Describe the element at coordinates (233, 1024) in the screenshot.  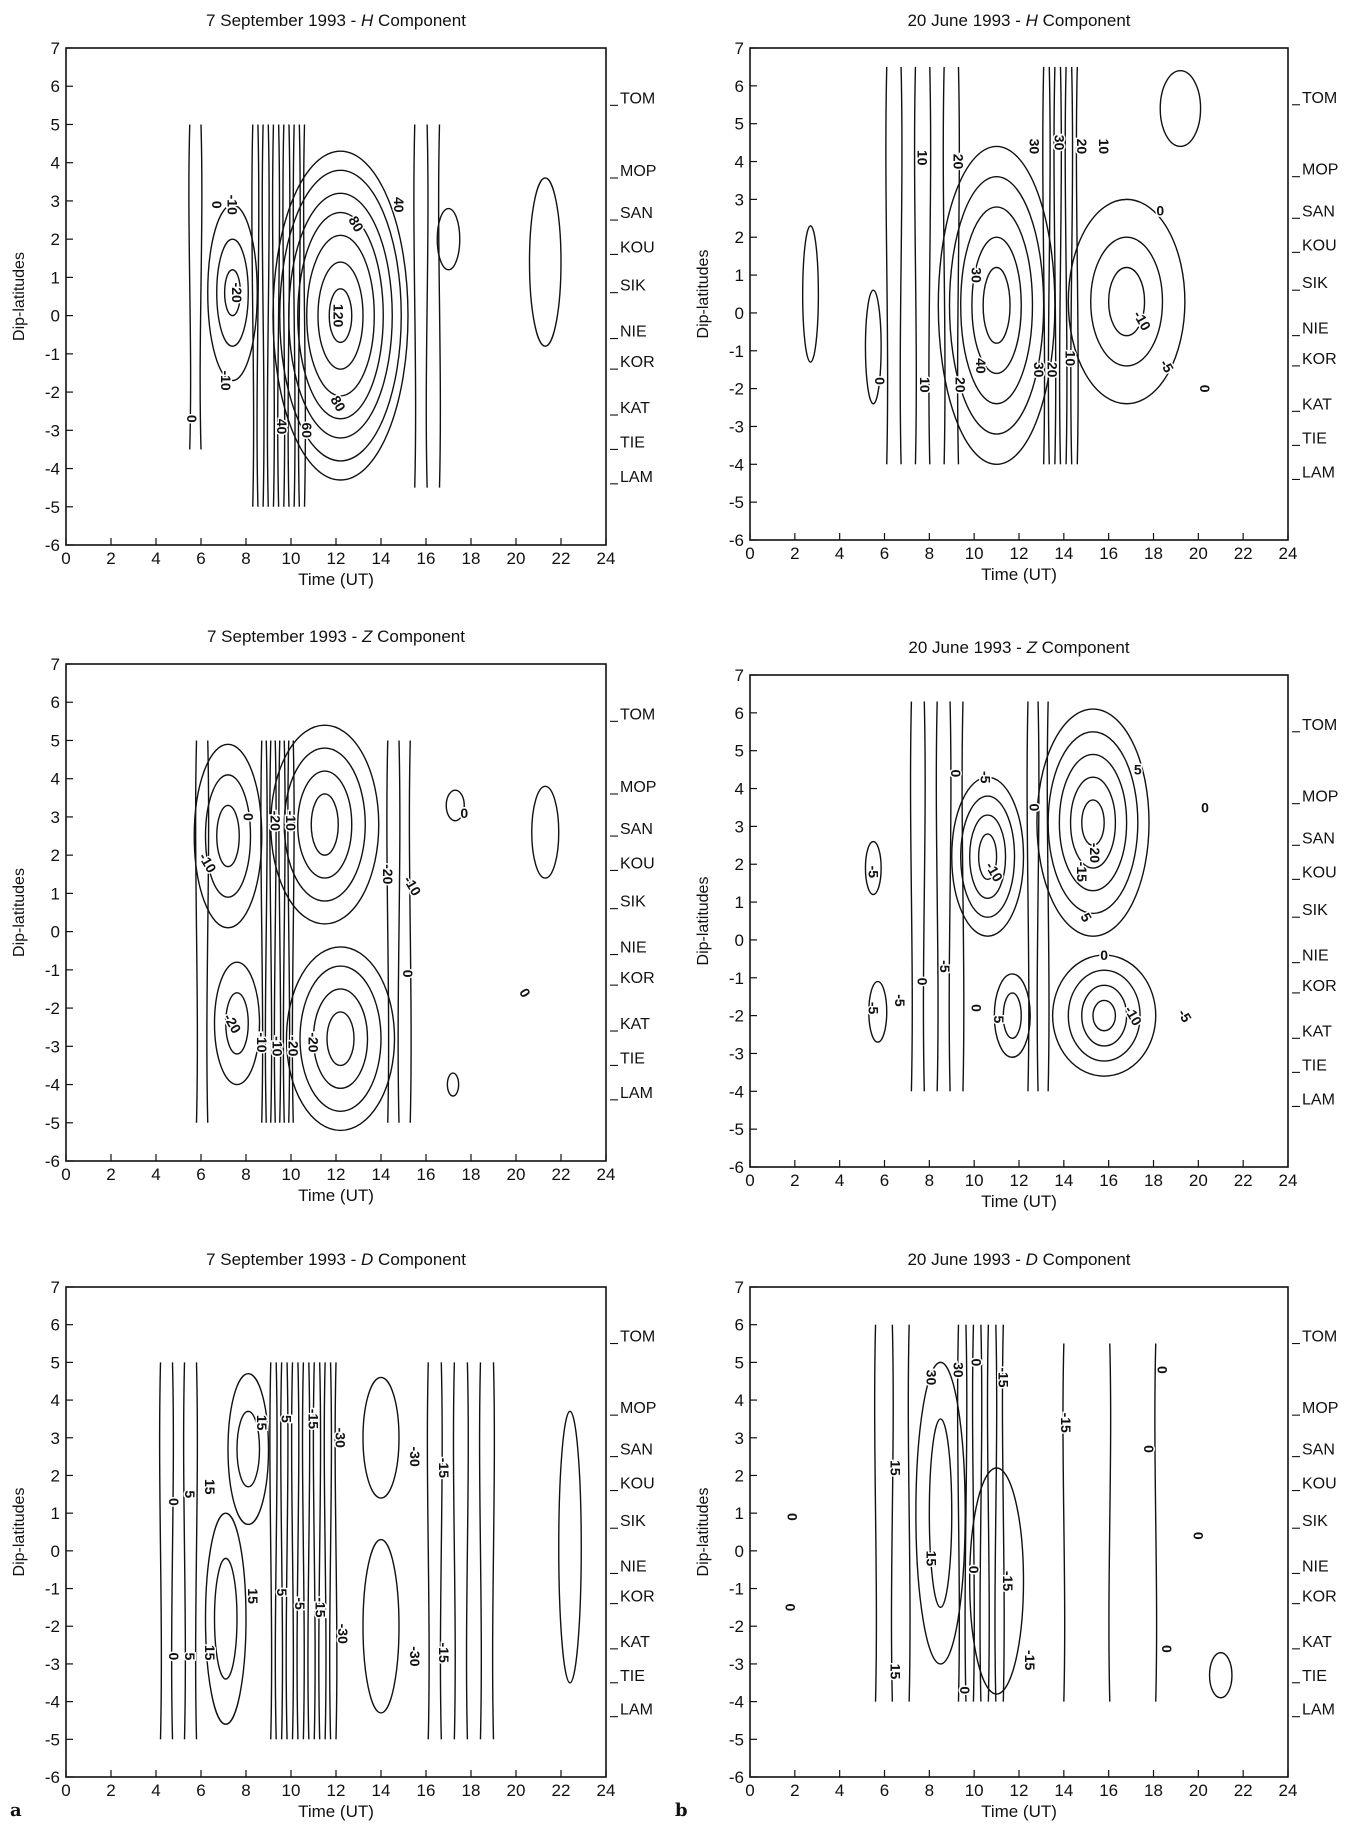
I see `contour-label: -20` at that location.